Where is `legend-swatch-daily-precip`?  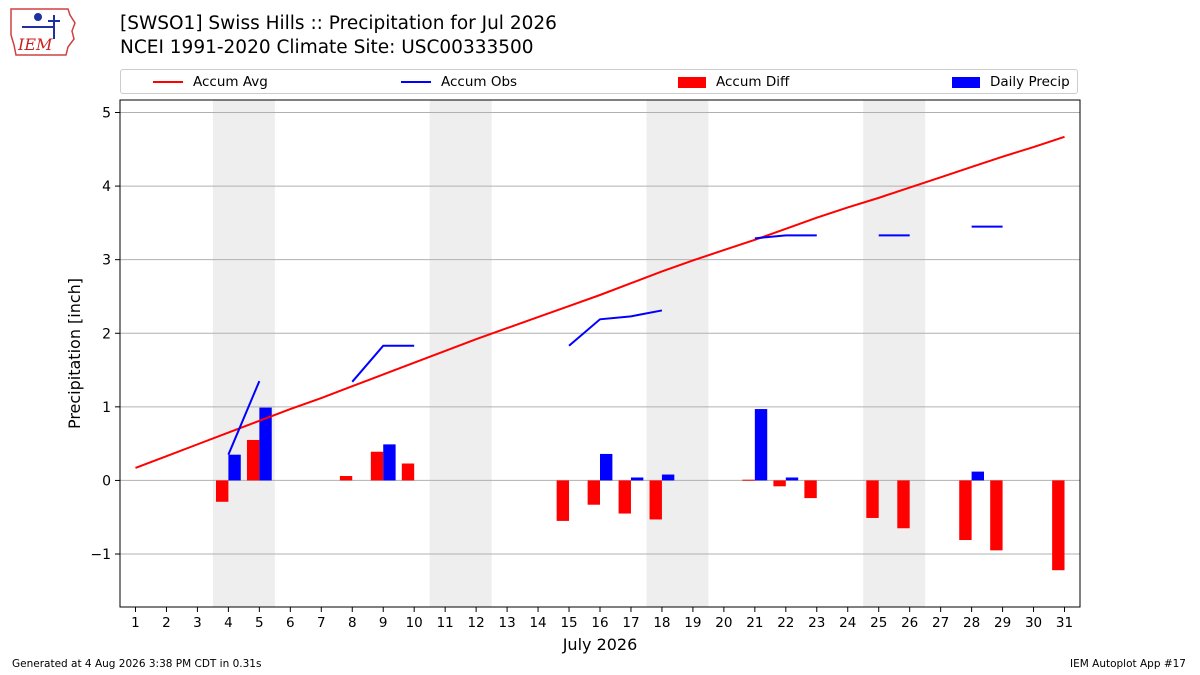
legend-swatch-daily-precip is located at coordinates (966, 82).